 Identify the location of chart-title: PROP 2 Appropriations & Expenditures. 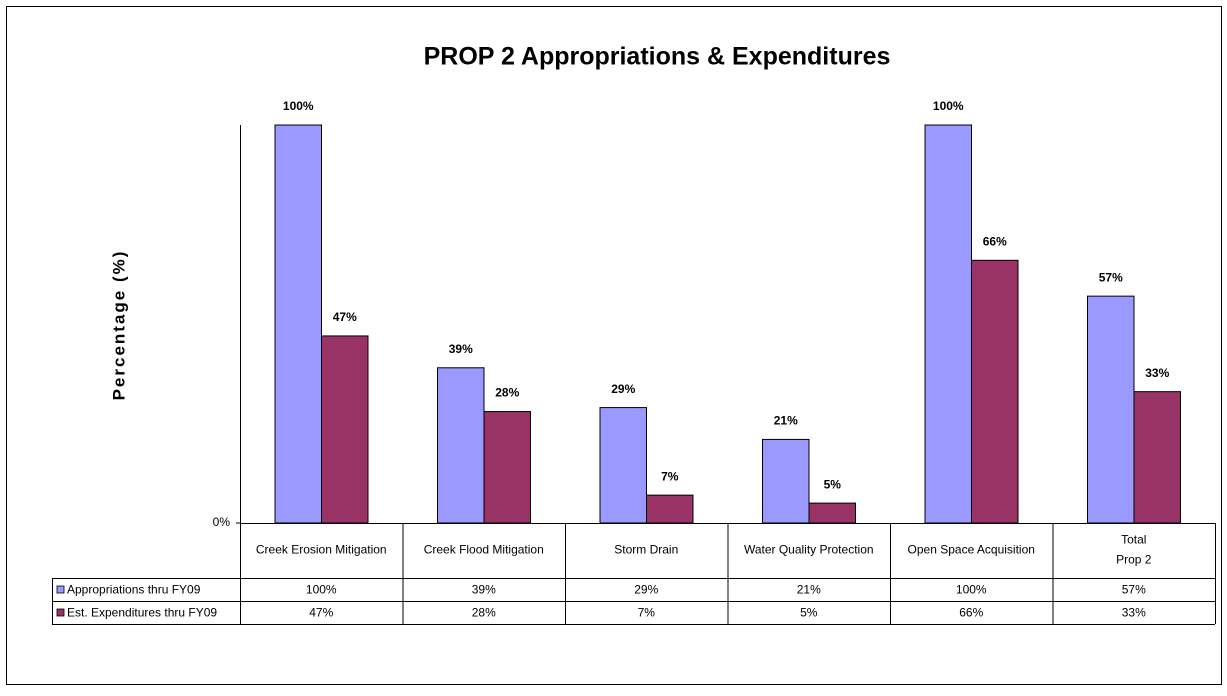
(657, 57).